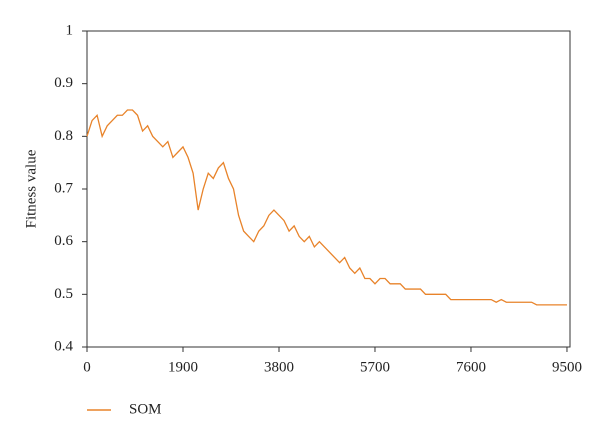 The height and width of the screenshot is (446, 600). I want to click on legend-label: SOM, so click(145, 409).